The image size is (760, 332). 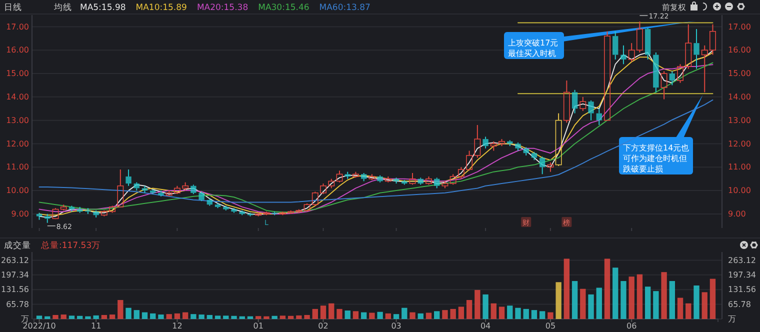 I want to click on text: MA5:15.98, so click(x=103, y=8).